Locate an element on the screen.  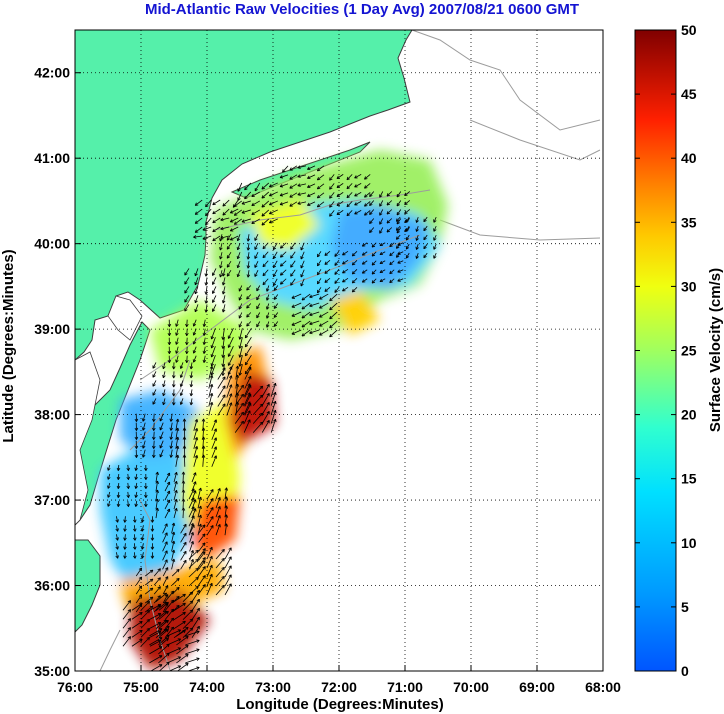
lon-tick-label: 69:00 is located at coordinates (537, 687).